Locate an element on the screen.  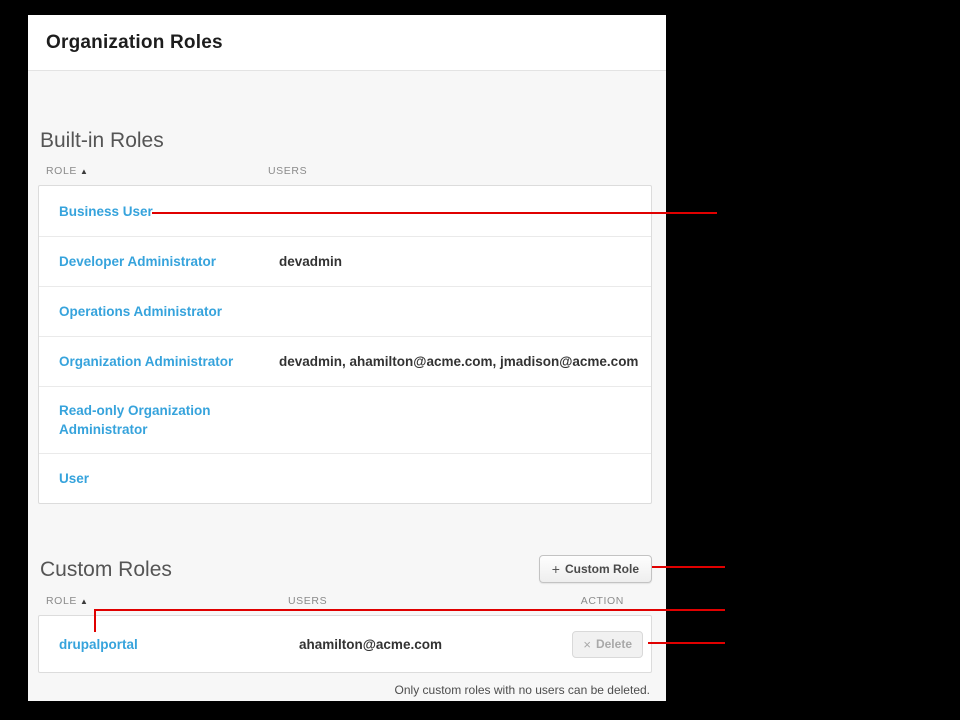
custom-column-headers: ROLE ▲ USERS ACTION is located at coordinates (345, 601).